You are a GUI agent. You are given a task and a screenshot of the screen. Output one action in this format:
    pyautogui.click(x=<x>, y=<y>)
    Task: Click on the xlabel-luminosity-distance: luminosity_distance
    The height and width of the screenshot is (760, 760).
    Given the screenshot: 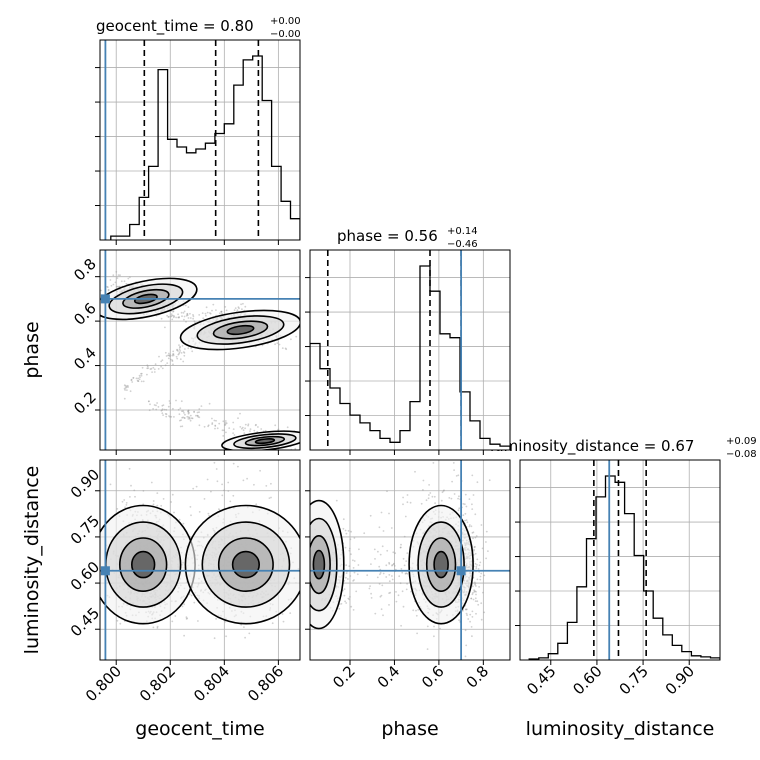 What is the action you would take?
    pyautogui.click(x=620, y=729)
    